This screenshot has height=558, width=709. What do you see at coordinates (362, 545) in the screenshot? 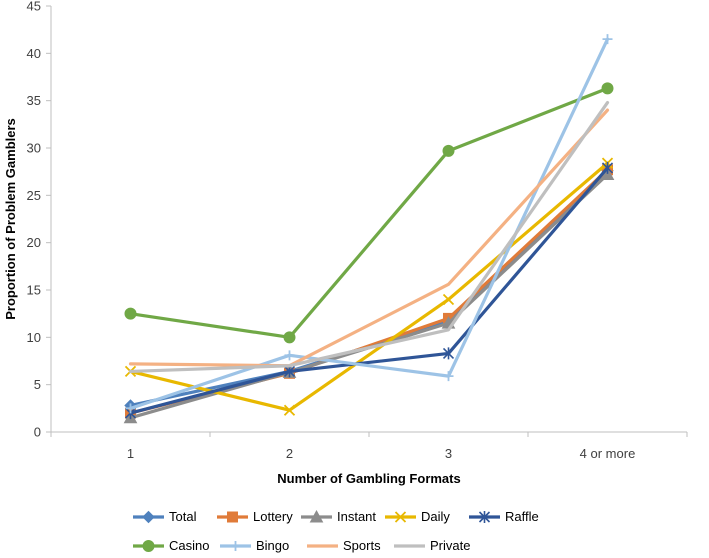
I see `legend-label: Sports` at bounding box center [362, 545].